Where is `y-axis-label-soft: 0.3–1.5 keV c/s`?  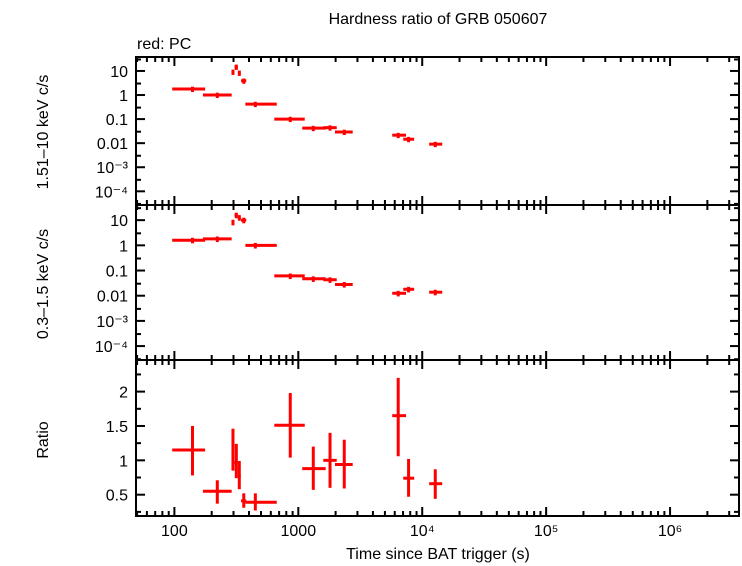
y-axis-label-soft: 0.3–1.5 keV c/s is located at coordinates (43, 284).